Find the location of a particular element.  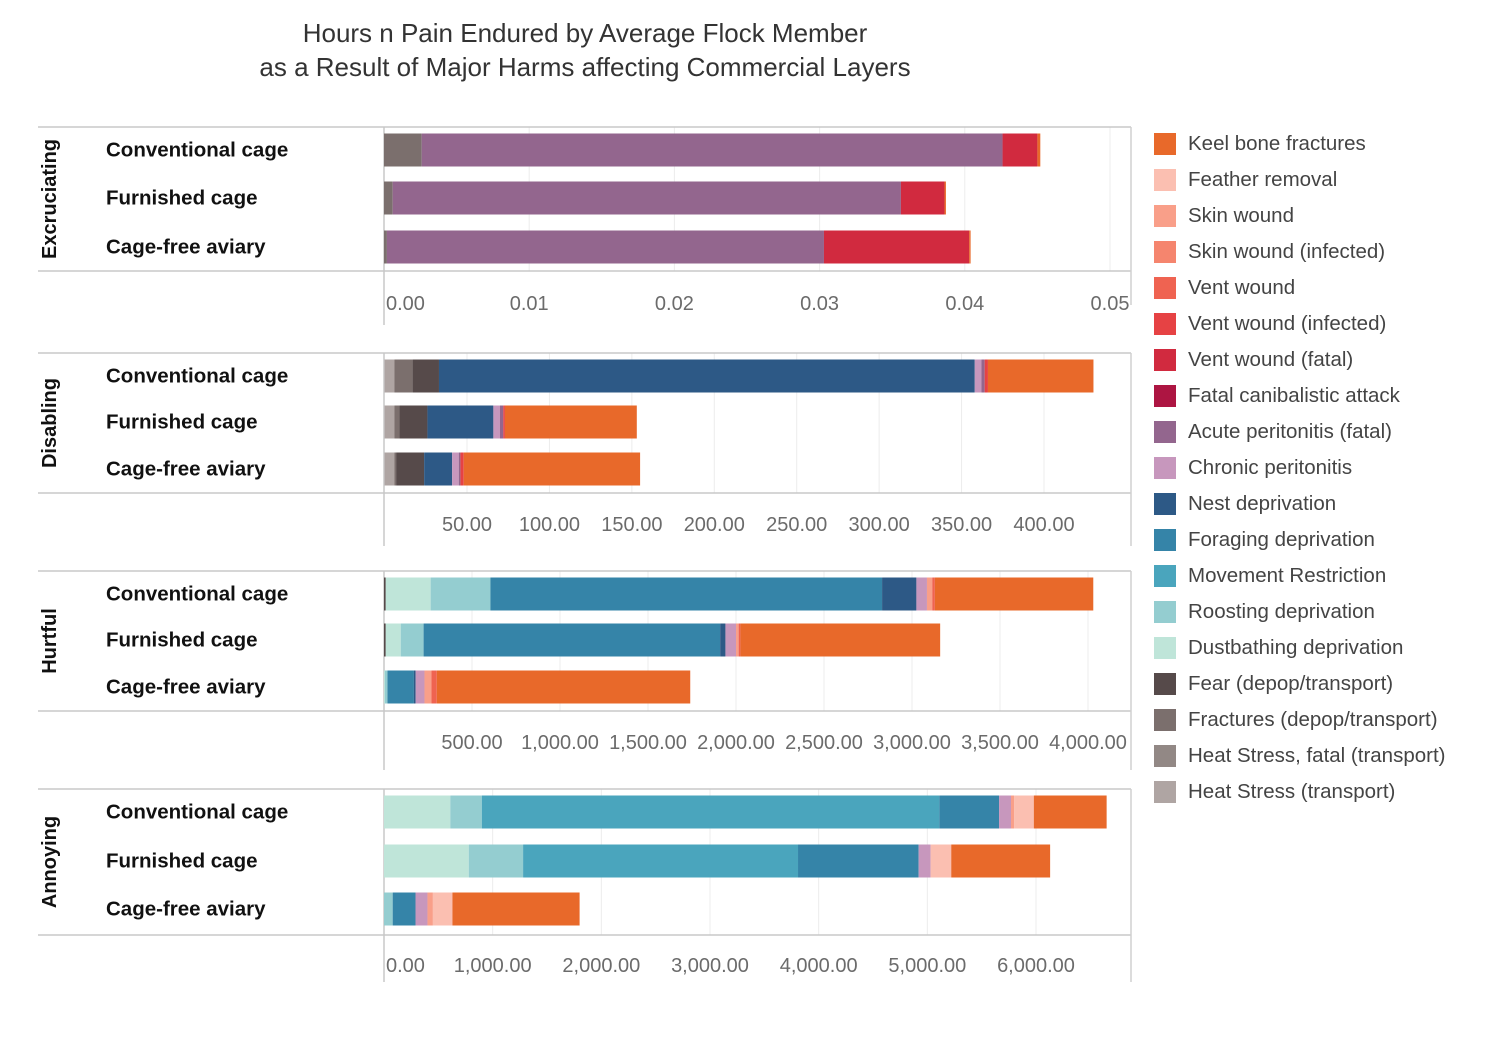

hurtful-bar-2-vent-wound is located at coordinates (434, 687).